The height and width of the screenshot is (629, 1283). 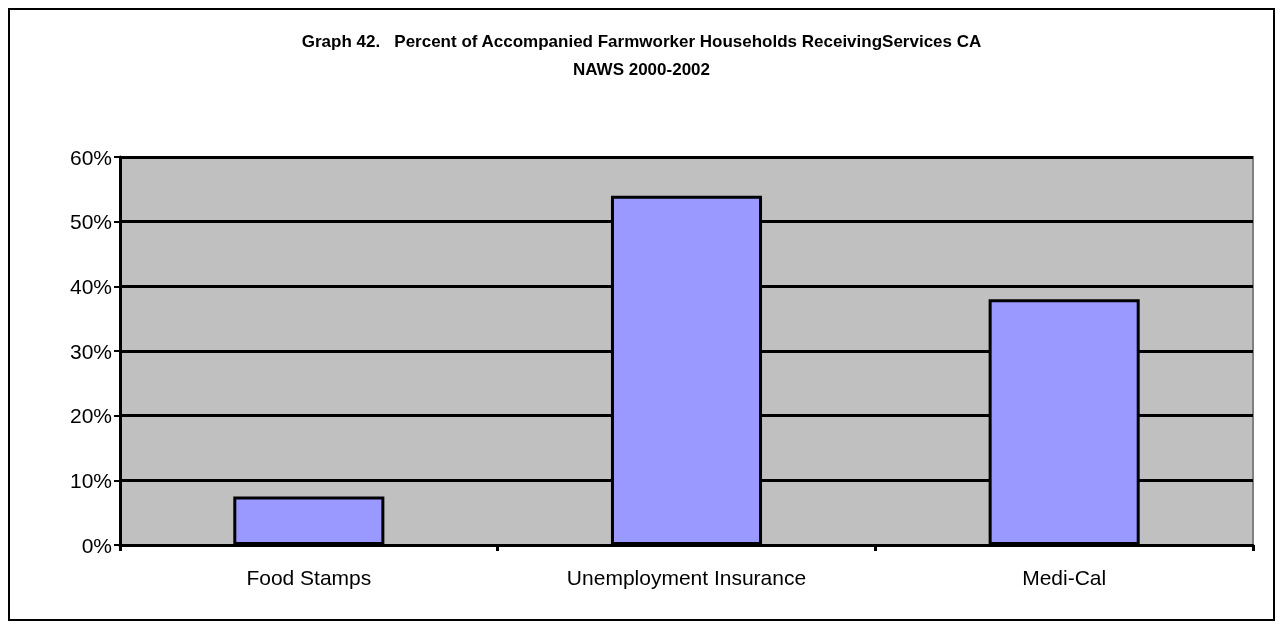 I want to click on y-tick-label: 20%, so click(x=90, y=416).